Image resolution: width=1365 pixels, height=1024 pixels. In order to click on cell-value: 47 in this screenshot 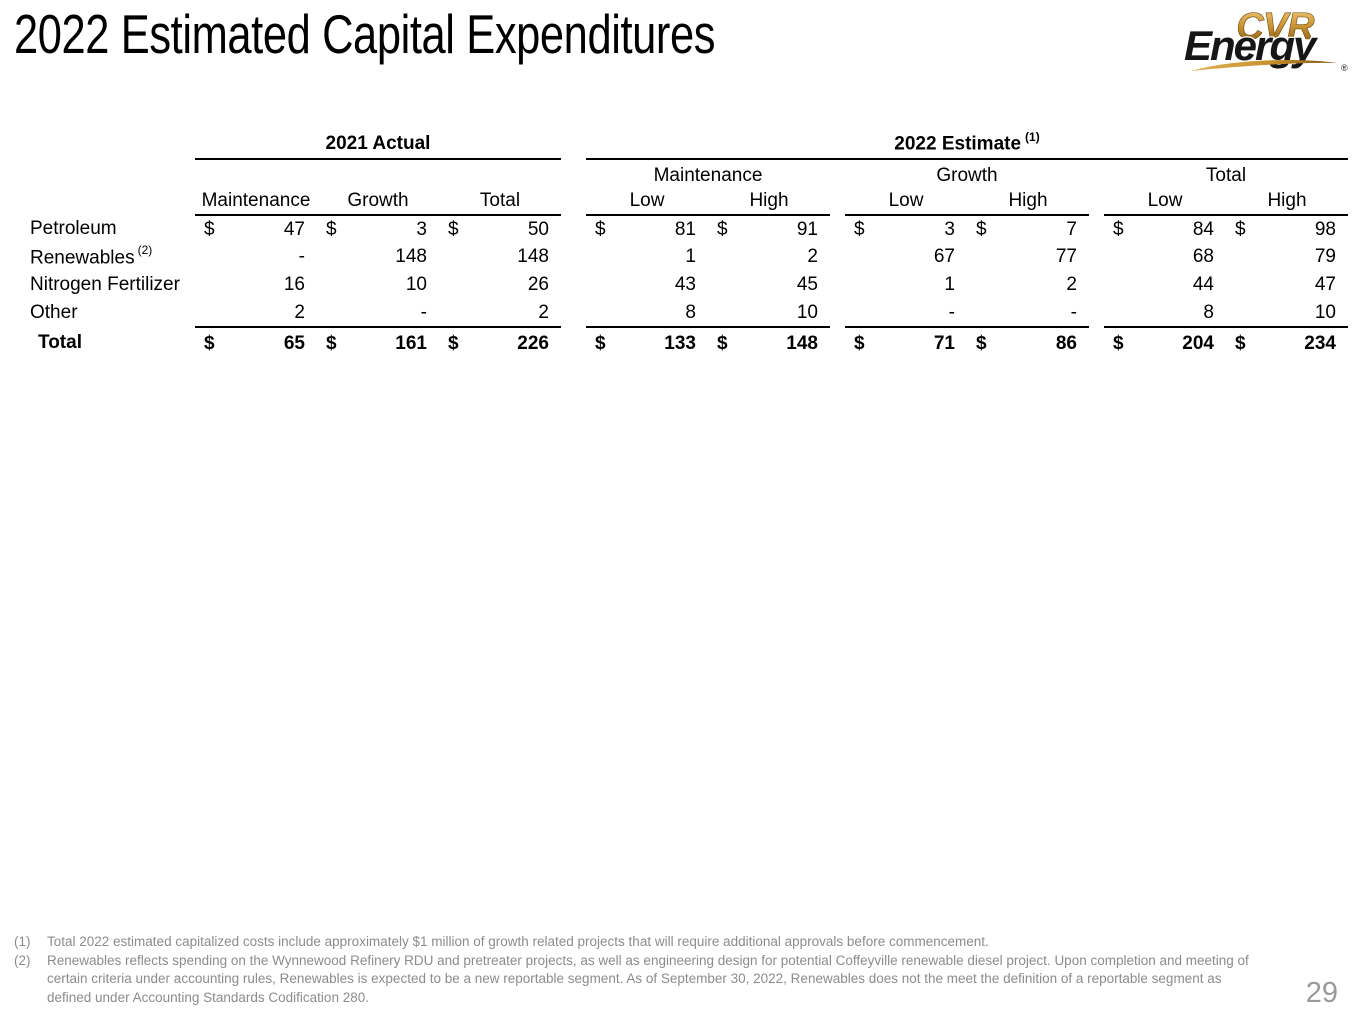, I will do `click(294, 229)`.